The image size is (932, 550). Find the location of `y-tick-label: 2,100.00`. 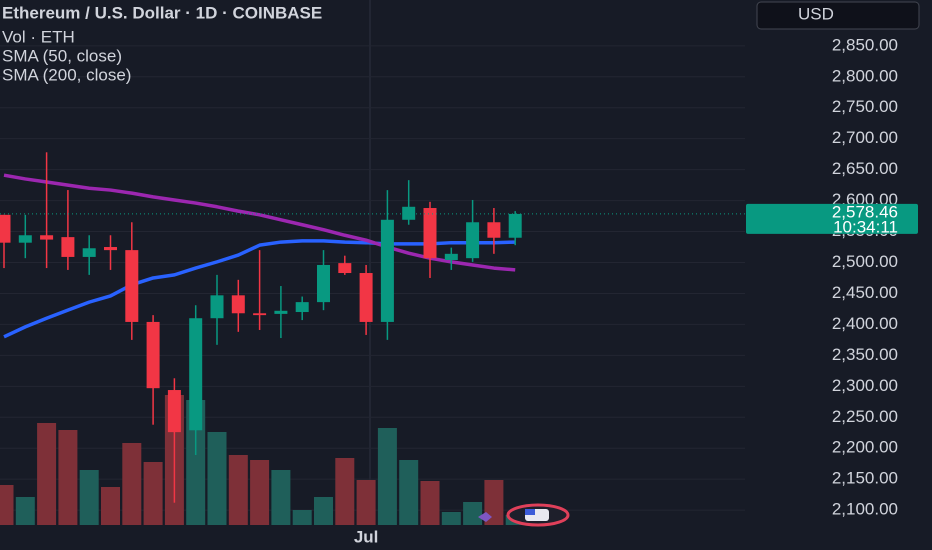

y-tick-label: 2,100.00 is located at coordinates (865, 509).